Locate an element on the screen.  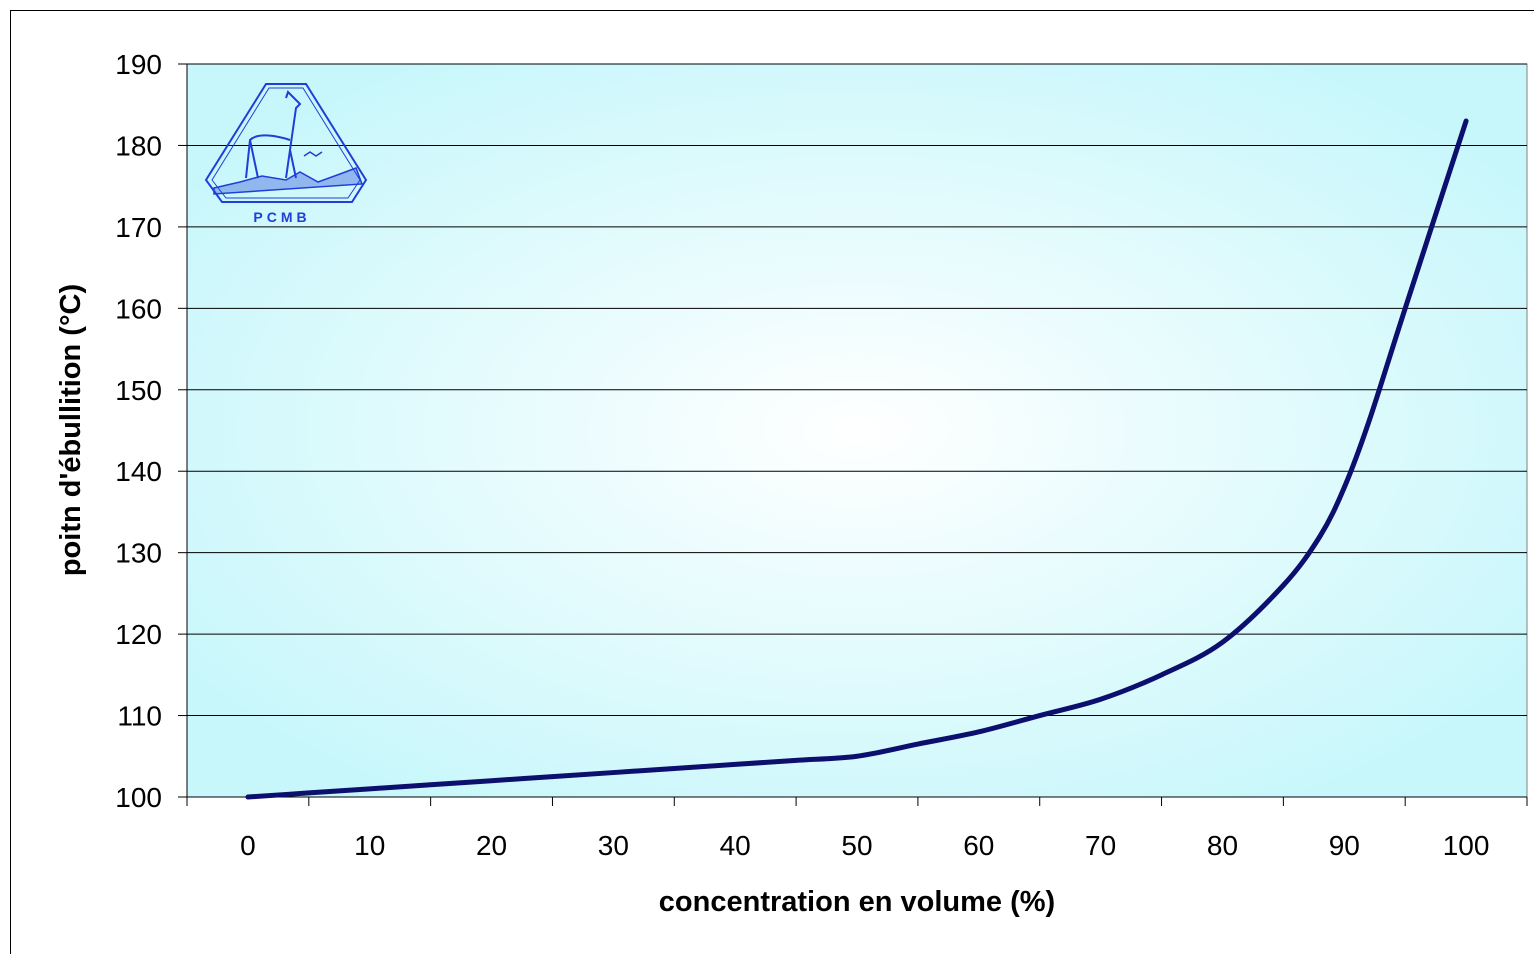
pcmb-logo: PCMB is located at coordinates (286, 154).